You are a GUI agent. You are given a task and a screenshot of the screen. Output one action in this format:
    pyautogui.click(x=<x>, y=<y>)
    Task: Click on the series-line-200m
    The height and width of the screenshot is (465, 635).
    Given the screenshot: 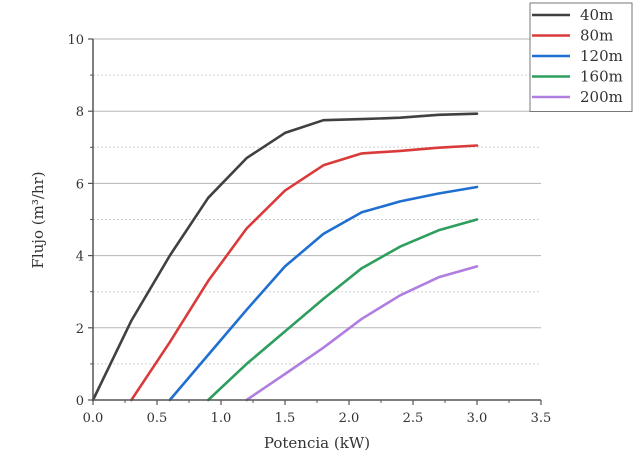 What is the action you would take?
    pyautogui.click(x=362, y=333)
    